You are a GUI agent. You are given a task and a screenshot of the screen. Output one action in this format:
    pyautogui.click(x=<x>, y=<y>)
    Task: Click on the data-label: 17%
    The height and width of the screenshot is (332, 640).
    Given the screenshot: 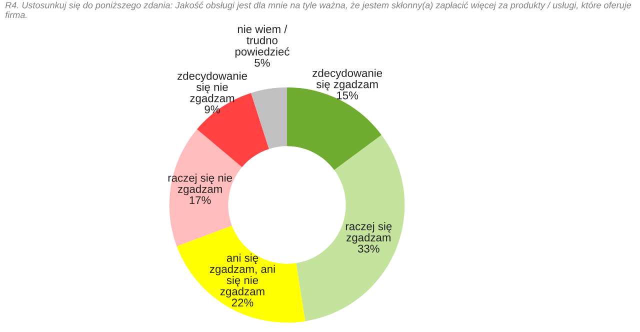 What is the action you would take?
    pyautogui.click(x=200, y=200)
    